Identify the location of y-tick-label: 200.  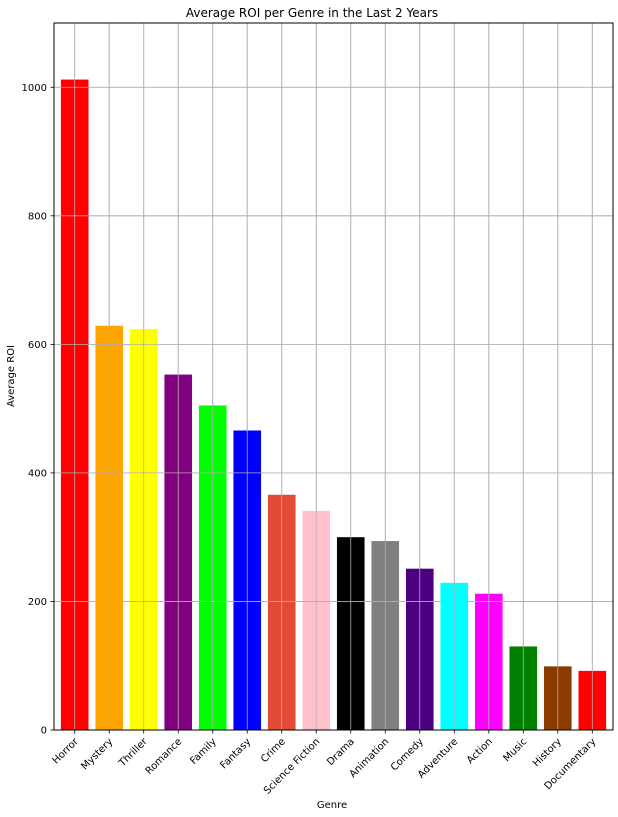
(37, 602).